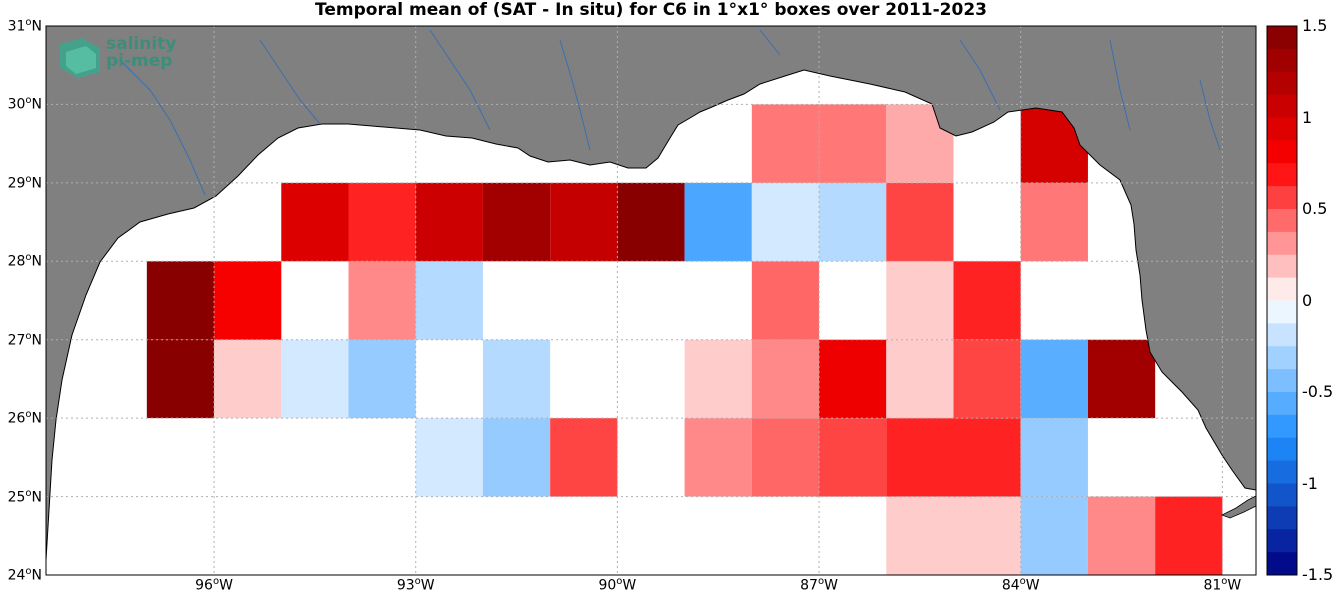 The image size is (1339, 594). Describe the element at coordinates (819, 585) in the screenshot. I see `longitude-tick-label: 87oW` at that location.